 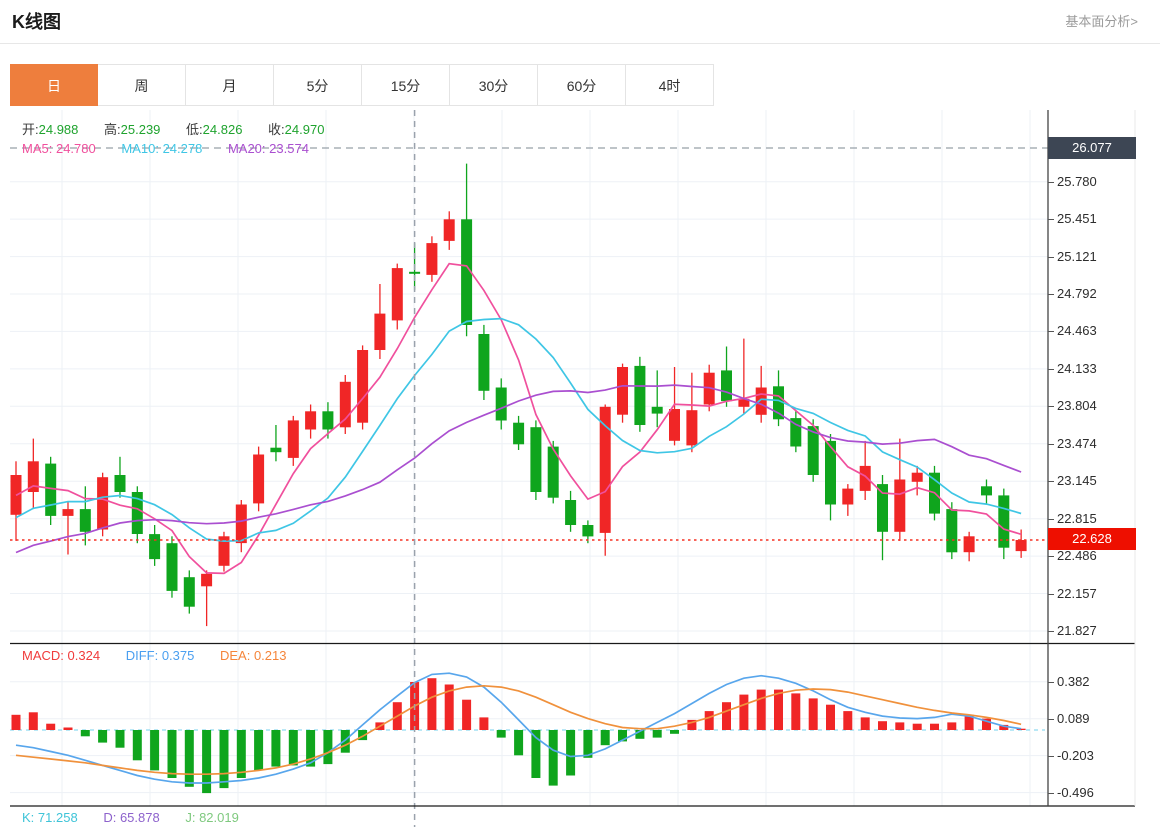 What do you see at coordinates (1077, 481) in the screenshot?
I see `price-tick-label: 23.145` at bounding box center [1077, 481].